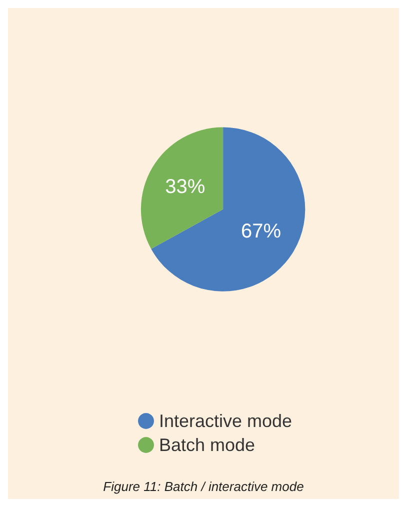 Image resolution: width=407 pixels, height=507 pixels. Describe the element at coordinates (185, 187) in the screenshot. I see `data-label: 33%` at that location.